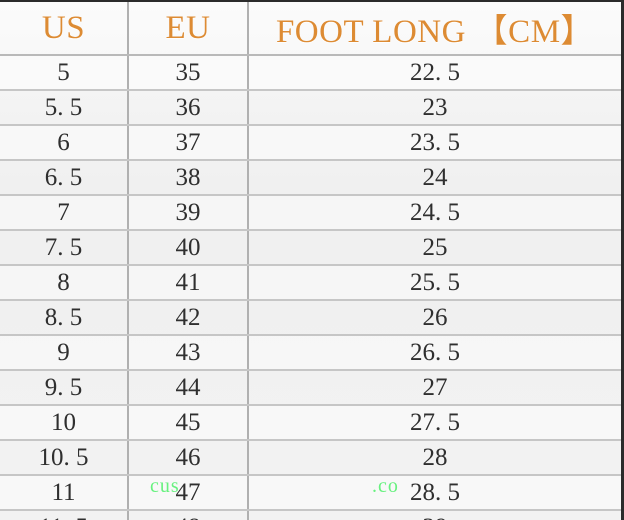 This screenshot has height=520, width=624. I want to click on table-row: 5. 5 36 23, so click(310, 108).